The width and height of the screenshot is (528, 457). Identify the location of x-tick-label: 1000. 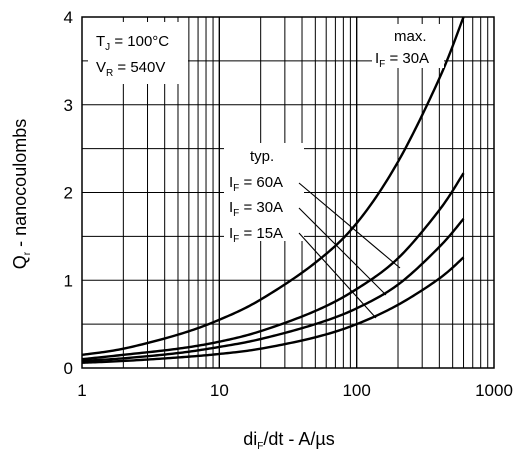
(494, 390).